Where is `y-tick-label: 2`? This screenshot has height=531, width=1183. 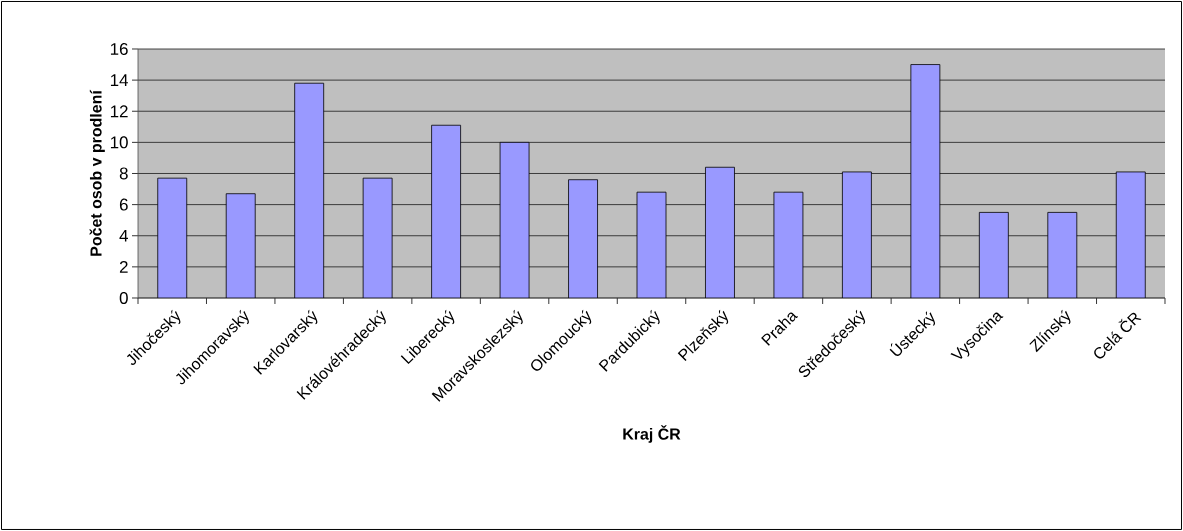 y-tick-label: 2 is located at coordinates (123, 266).